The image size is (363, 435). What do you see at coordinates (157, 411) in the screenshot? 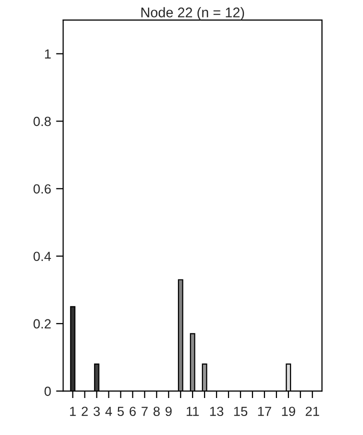
I see `x-tick-label: 8` at bounding box center [157, 411].